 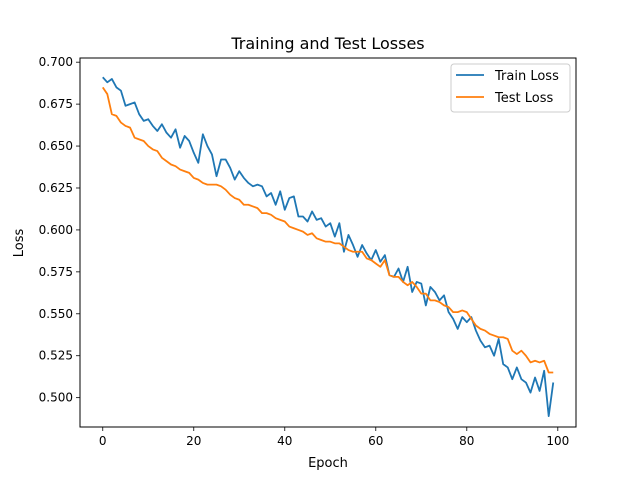 What do you see at coordinates (19, 243) in the screenshot?
I see `y-axis-label: Loss` at bounding box center [19, 243].